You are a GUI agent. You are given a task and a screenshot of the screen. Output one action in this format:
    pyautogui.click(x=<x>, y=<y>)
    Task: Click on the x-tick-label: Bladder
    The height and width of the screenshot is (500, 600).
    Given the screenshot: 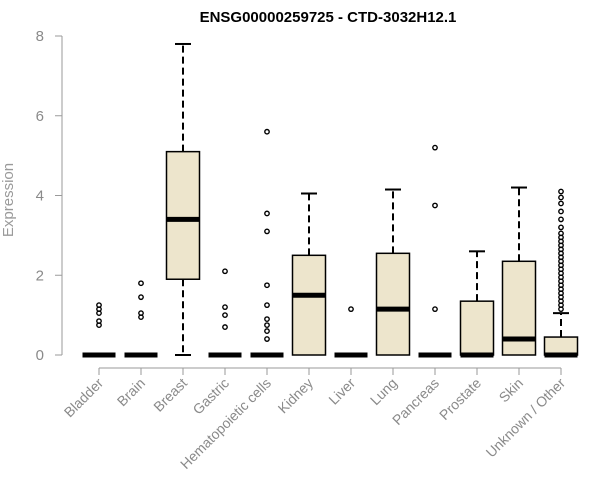 What is the action you would take?
    pyautogui.click(x=84, y=398)
    